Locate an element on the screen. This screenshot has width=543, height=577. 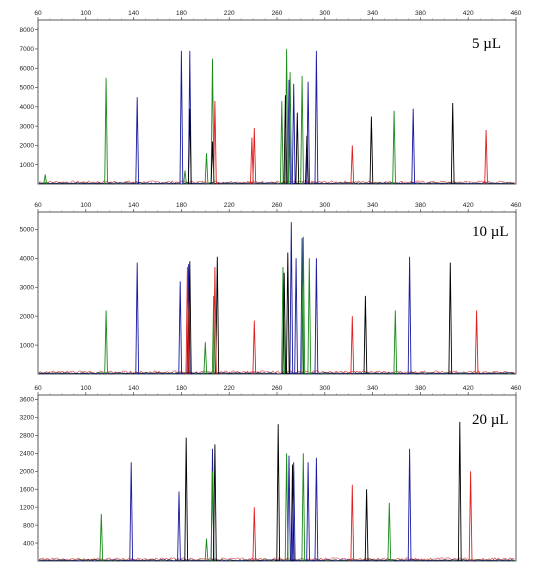
panel-title: 10 µL is located at coordinates (490, 232).